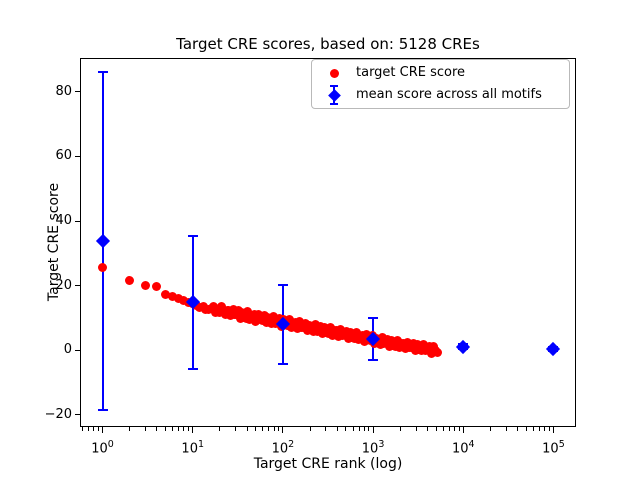  What do you see at coordinates (63, 156) in the screenshot?
I see `y-tick-label: 60` at bounding box center [63, 156].